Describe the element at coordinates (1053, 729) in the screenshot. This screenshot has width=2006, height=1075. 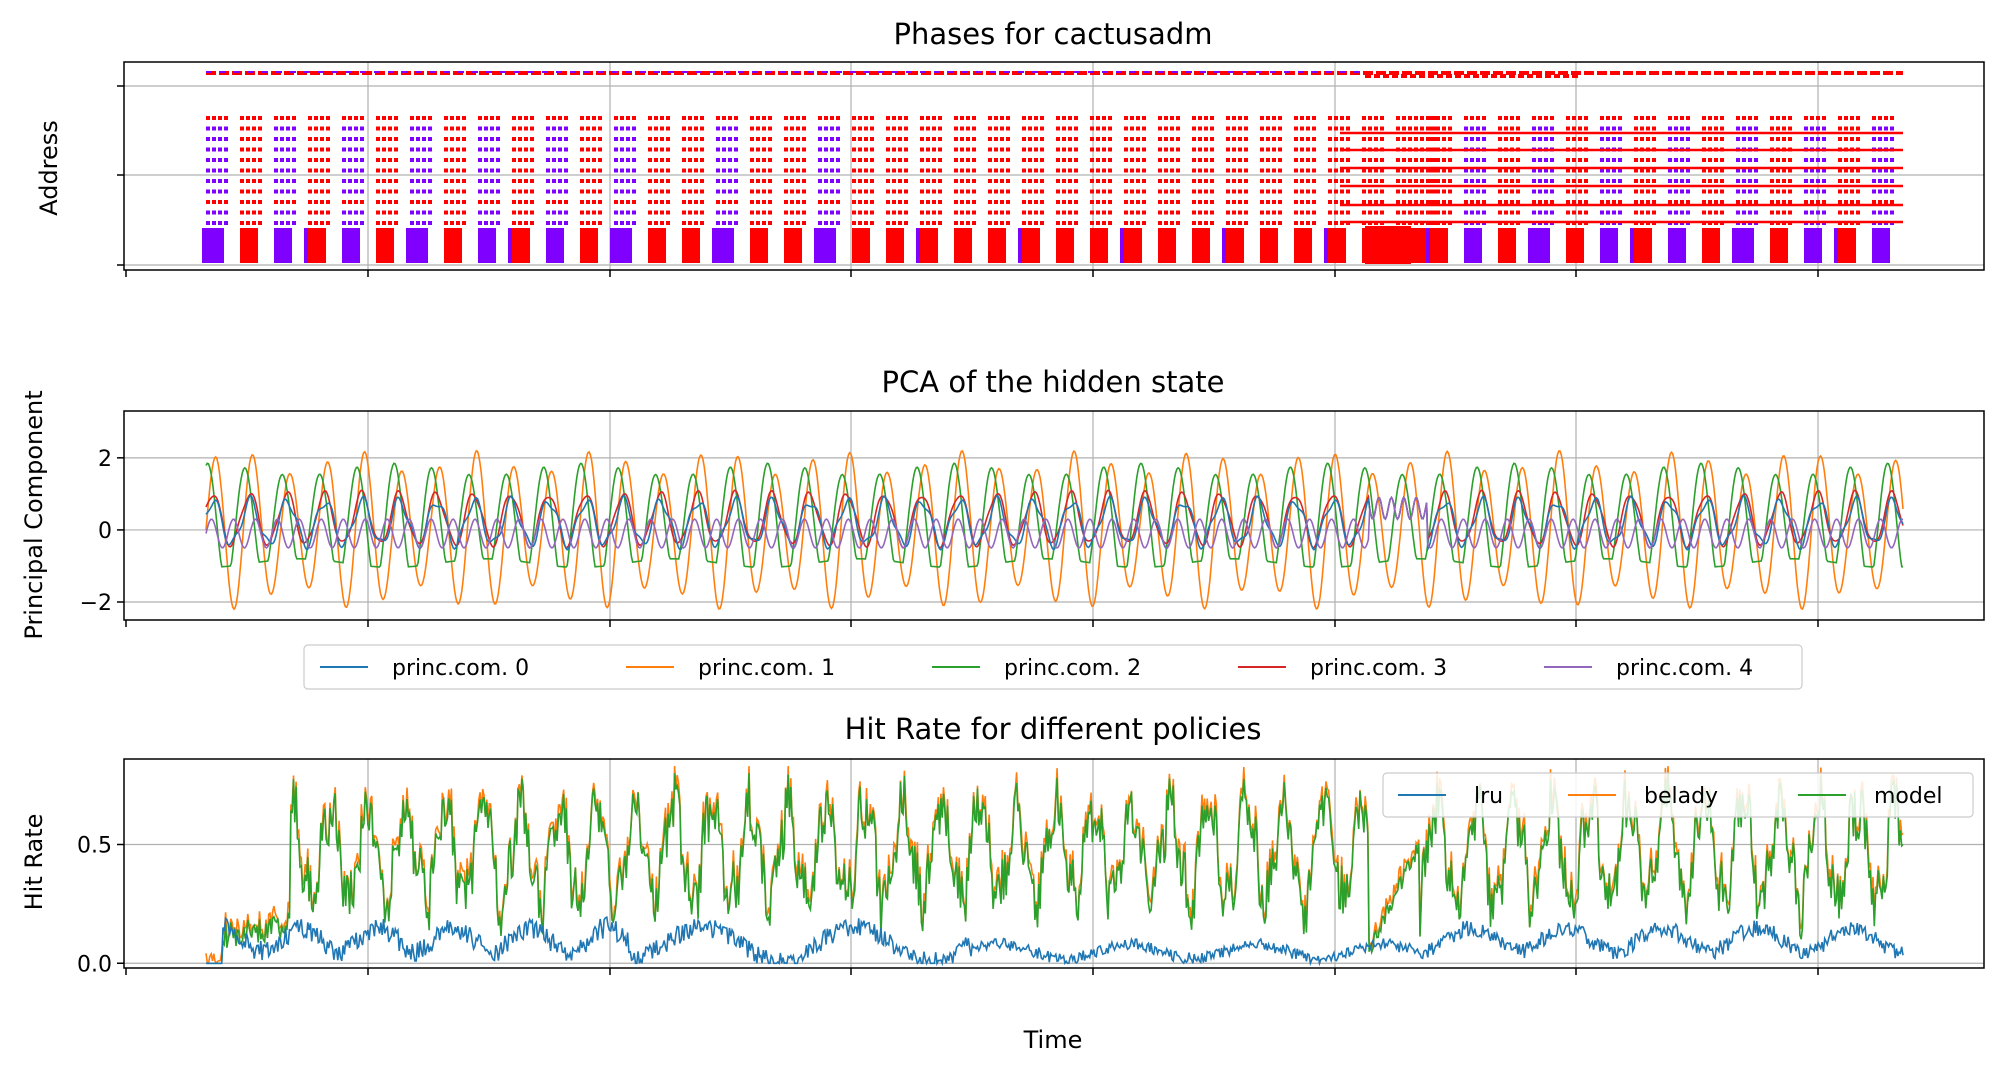
I see `hitrate-title: Hit Rate for different policies` at that location.